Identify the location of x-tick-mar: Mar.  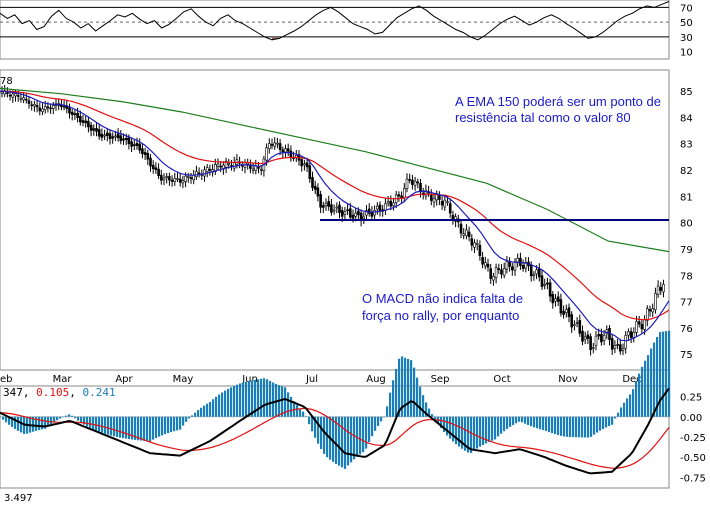
(63, 379).